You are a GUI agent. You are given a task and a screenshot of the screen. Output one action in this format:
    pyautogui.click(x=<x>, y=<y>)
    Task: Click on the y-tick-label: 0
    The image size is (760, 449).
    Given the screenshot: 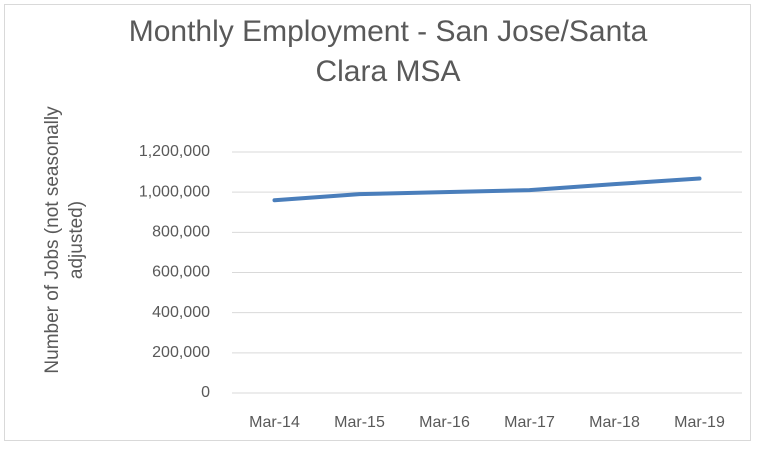 What is the action you would take?
    pyautogui.click(x=205, y=392)
    